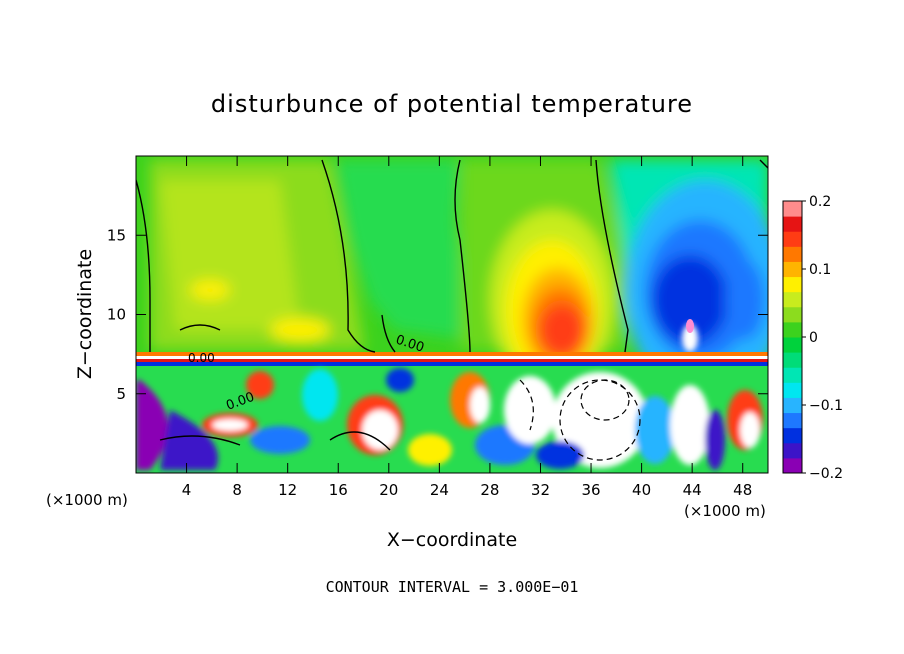  I want to click on x-tick-label: 20, so click(388, 490).